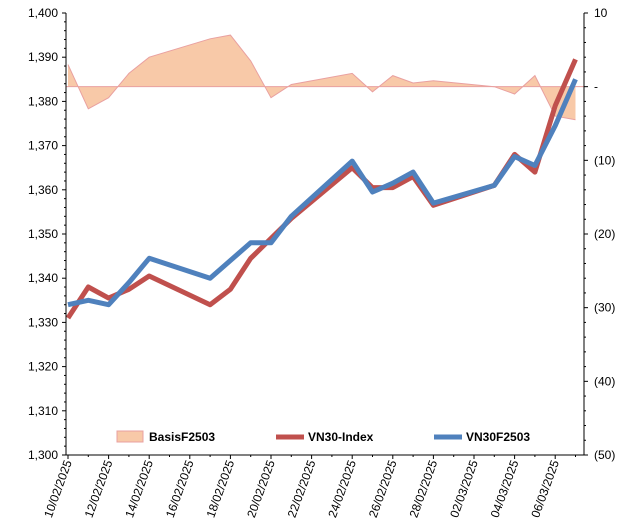  What do you see at coordinates (43, 146) in the screenshot?
I see `left-y-tick-label: 1,370` at bounding box center [43, 146].